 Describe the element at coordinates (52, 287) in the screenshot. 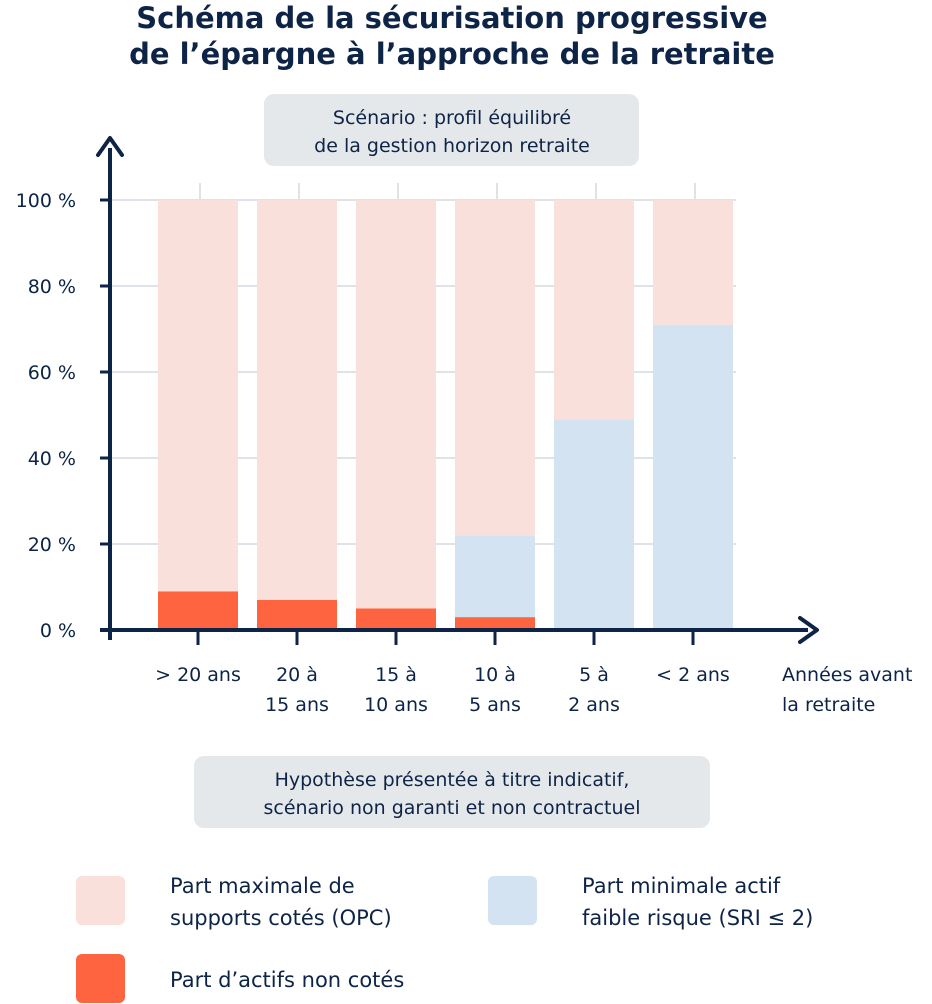

I see `y-tick-label: 80 %` at that location.